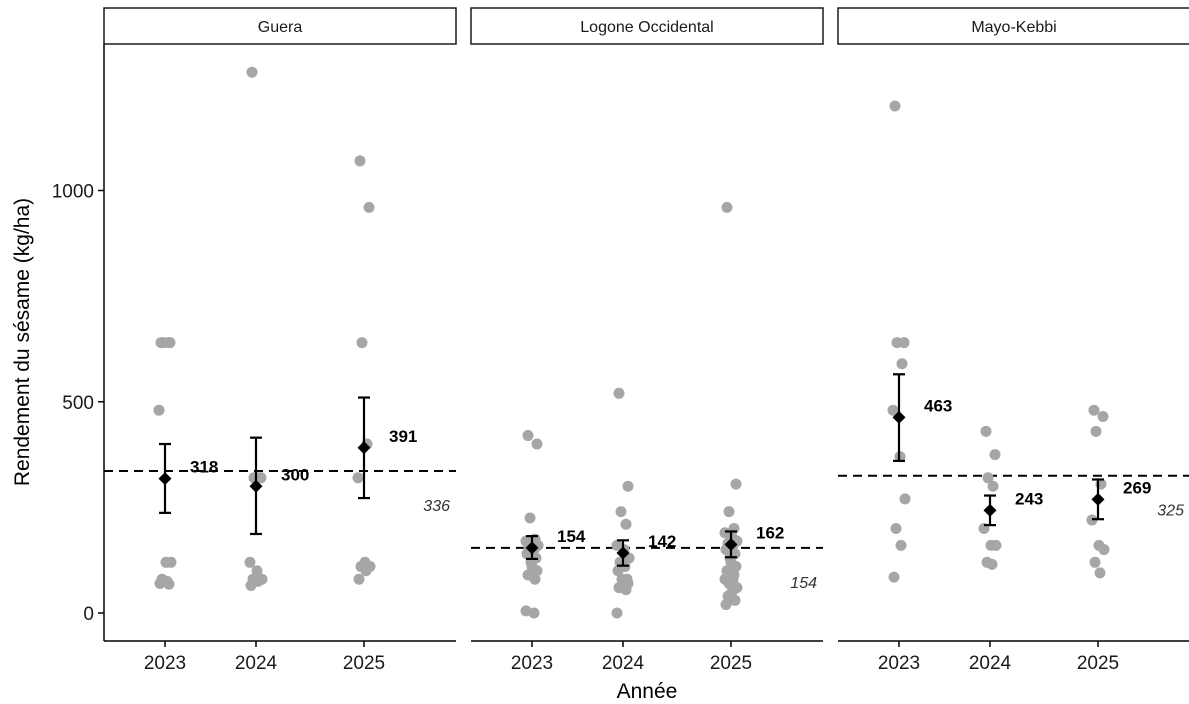 This screenshot has width=1189, height=704. What do you see at coordinates (88, 614) in the screenshot?
I see `y-tick-label: 0` at bounding box center [88, 614].